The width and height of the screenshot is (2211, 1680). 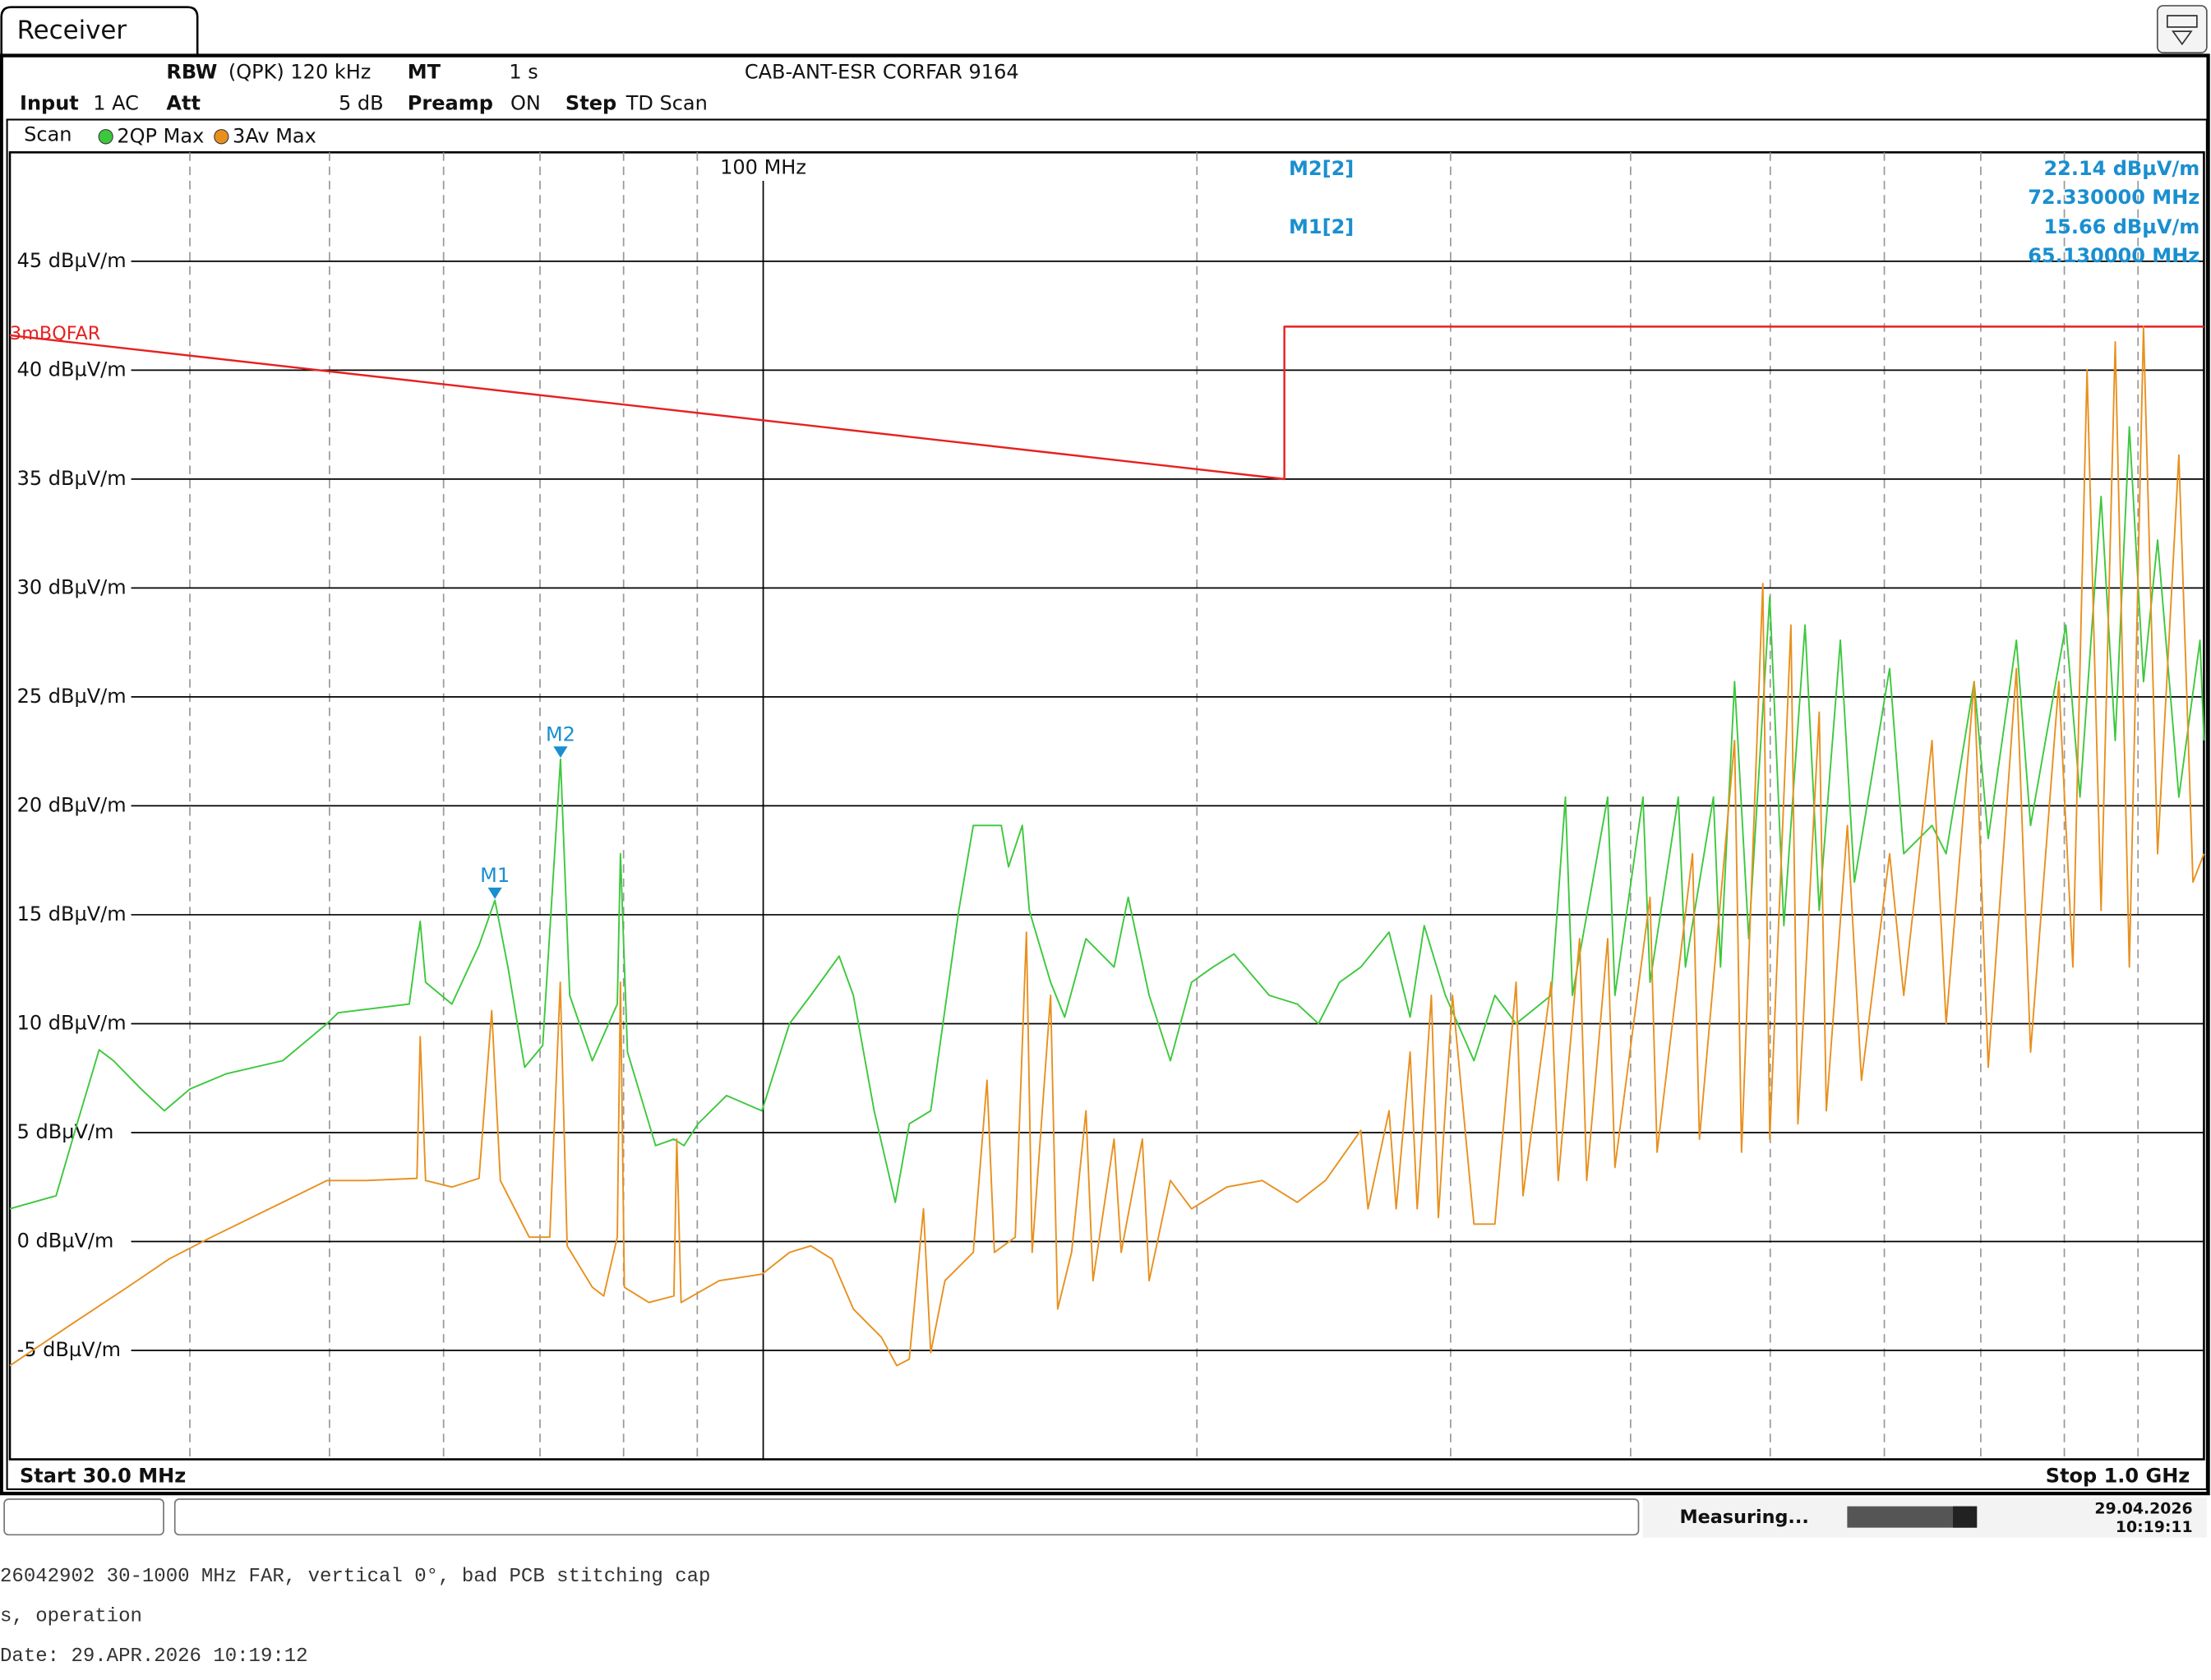 What do you see at coordinates (72, 478) in the screenshot?
I see `y-tick-label: 35 dBµV/m` at bounding box center [72, 478].